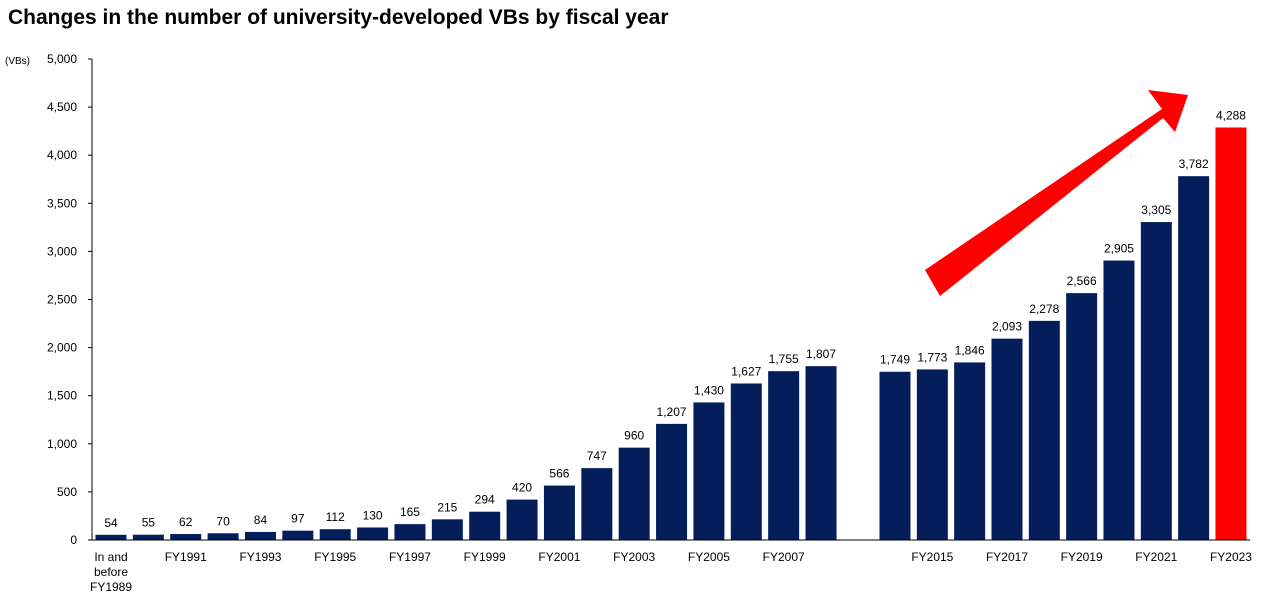  I want to click on bar-value-label: 960, so click(634, 436).